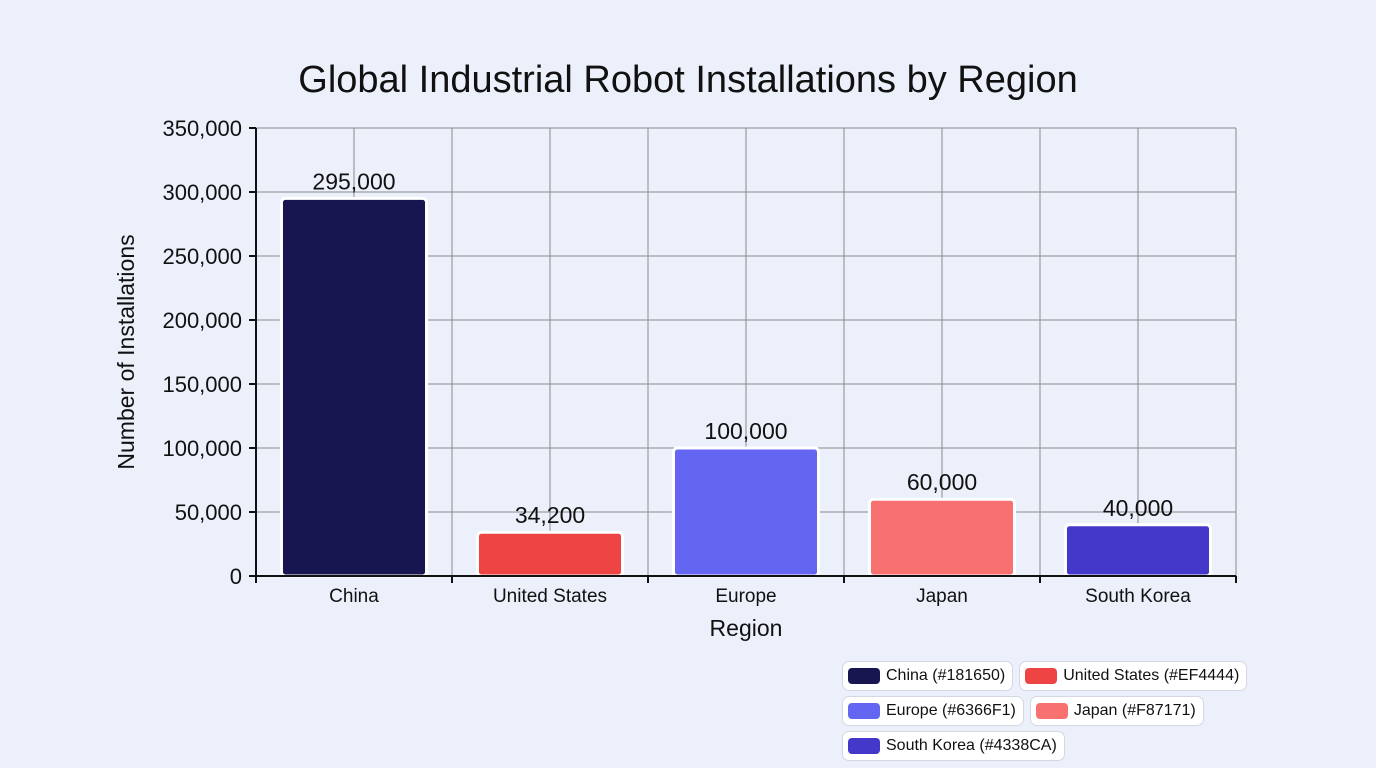  What do you see at coordinates (971, 745) in the screenshot?
I see `legend-label: South Korea (#4338CA)` at bounding box center [971, 745].